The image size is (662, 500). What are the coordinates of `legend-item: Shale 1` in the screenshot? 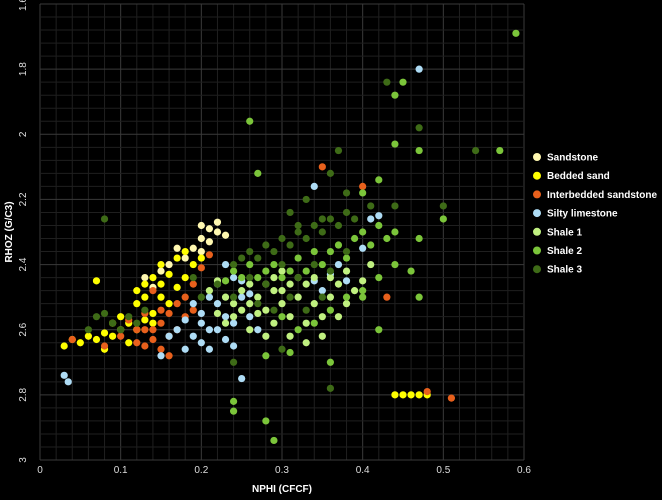 It's located at (557, 232).